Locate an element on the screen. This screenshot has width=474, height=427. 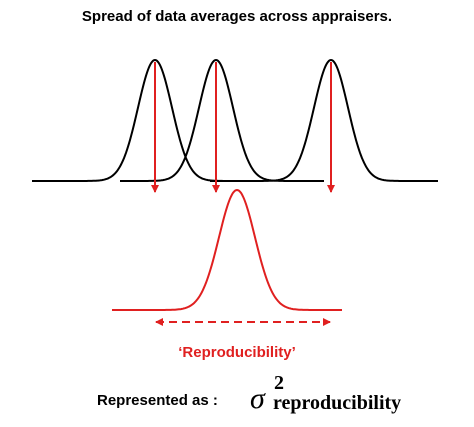
reproducibility-variance-formula: σ 2 reproducibility is located at coordinates (330, 396).